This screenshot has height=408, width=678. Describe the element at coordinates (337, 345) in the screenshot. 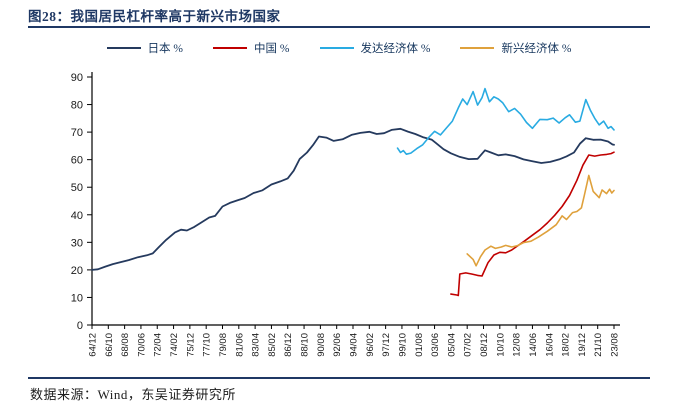

I see `x-tick-label: 92/06` at that location.